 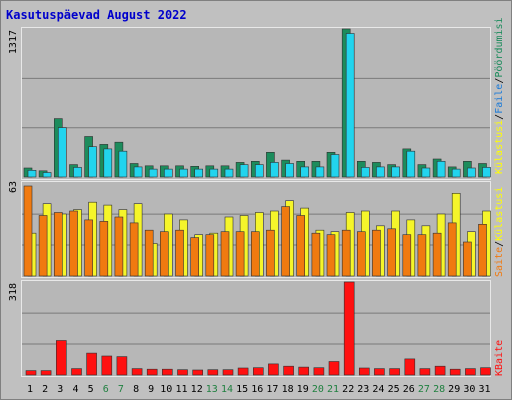 What do you see at coordinates (272, 389) in the screenshot?
I see `day-label-17: 17` at bounding box center [272, 389].